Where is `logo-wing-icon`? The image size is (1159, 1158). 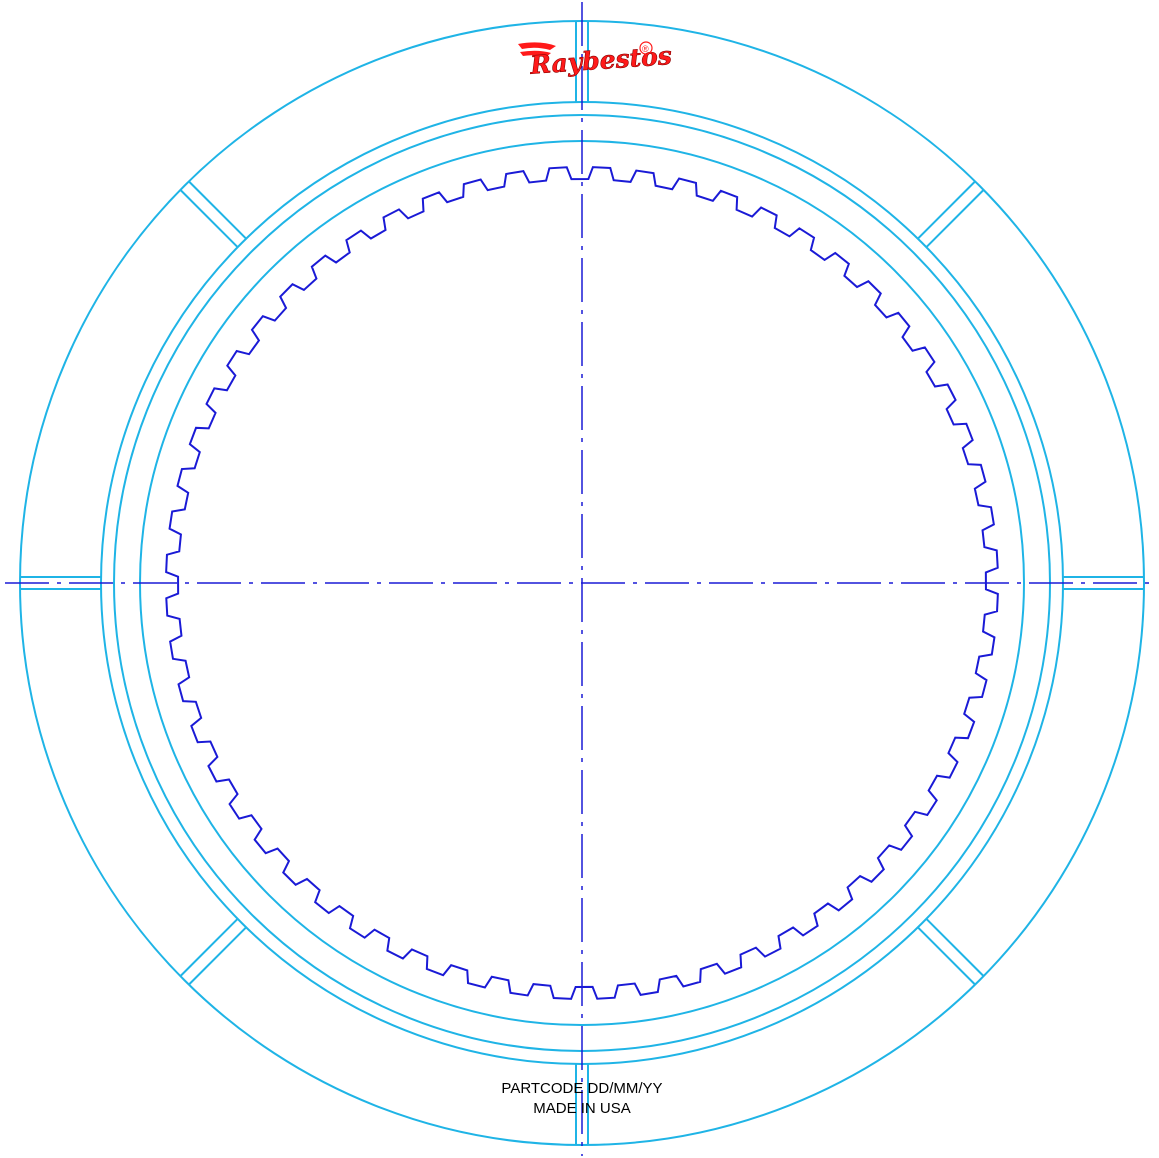 logo-wing-icon is located at coordinates (537, 49).